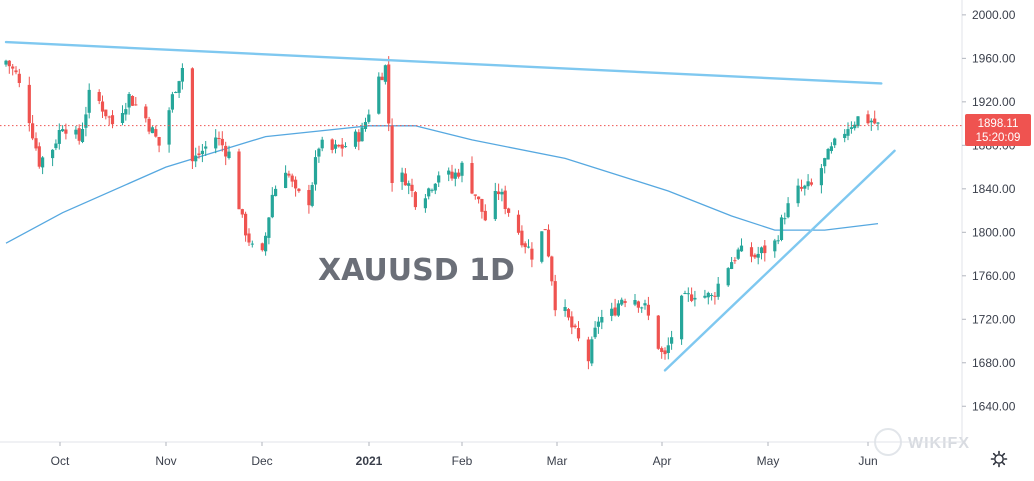 This screenshot has width=1034, height=481. Describe the element at coordinates (999, 459) in the screenshot. I see `settings-gear-icon` at that location.